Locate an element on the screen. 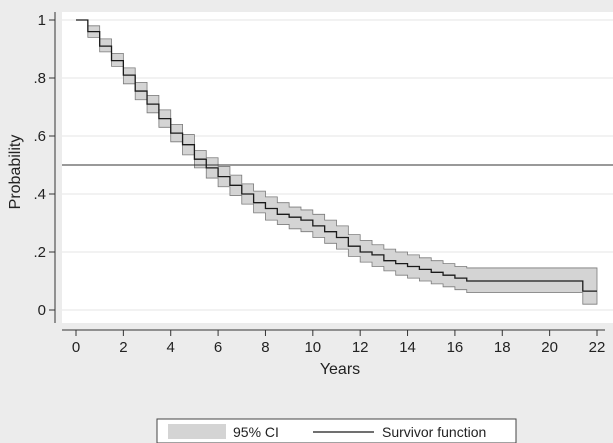 Image resolution: width=613 pixels, height=443 pixels. x-tick-label: 10 is located at coordinates (312, 347).